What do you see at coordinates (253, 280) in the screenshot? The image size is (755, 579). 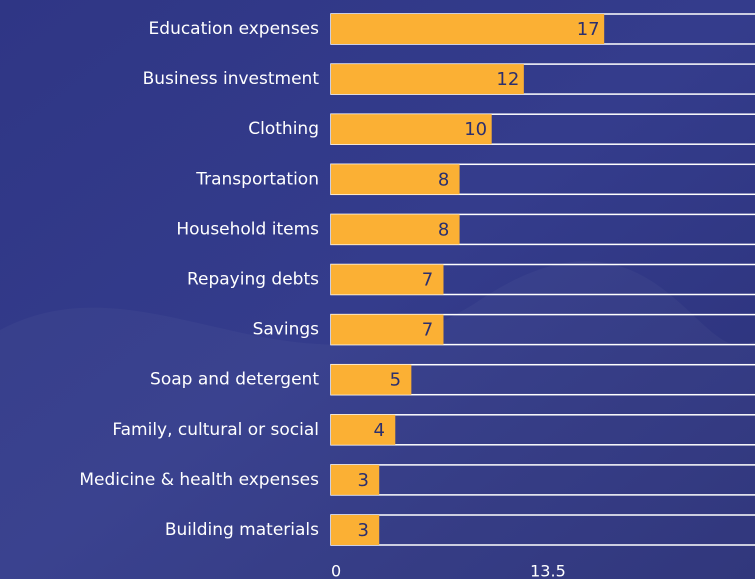 I see `y-tick-label: Repaying debts` at bounding box center [253, 280].